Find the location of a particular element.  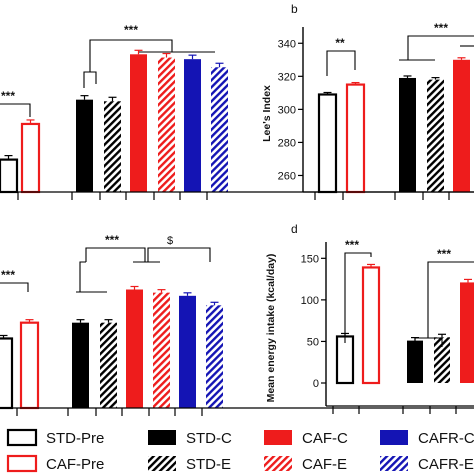

y-tick-label-b-0: 260 is located at coordinates (287, 176).